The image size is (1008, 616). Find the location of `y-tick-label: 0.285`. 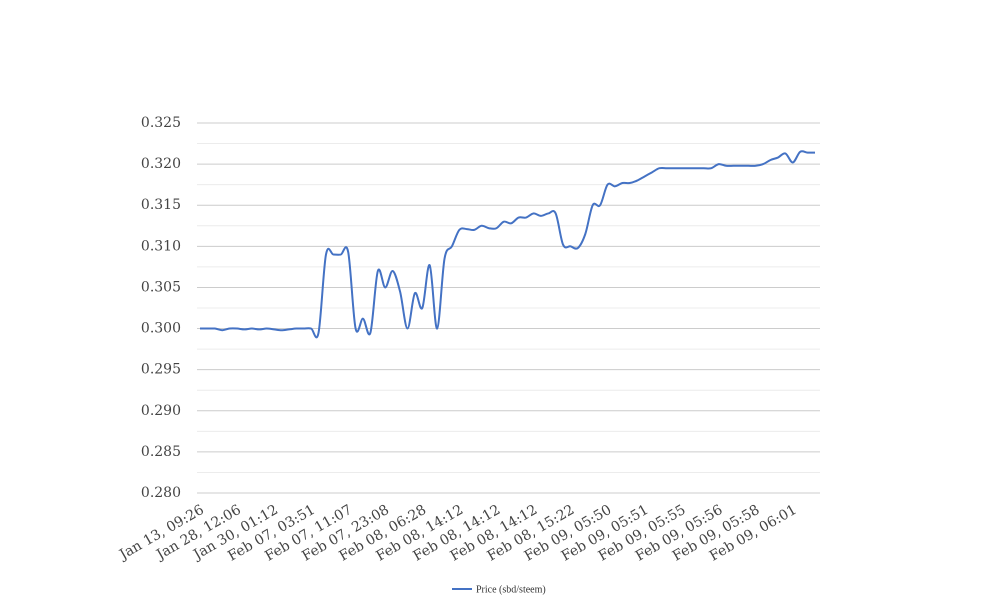

y-tick-label: 0.285 is located at coordinates (161, 452).